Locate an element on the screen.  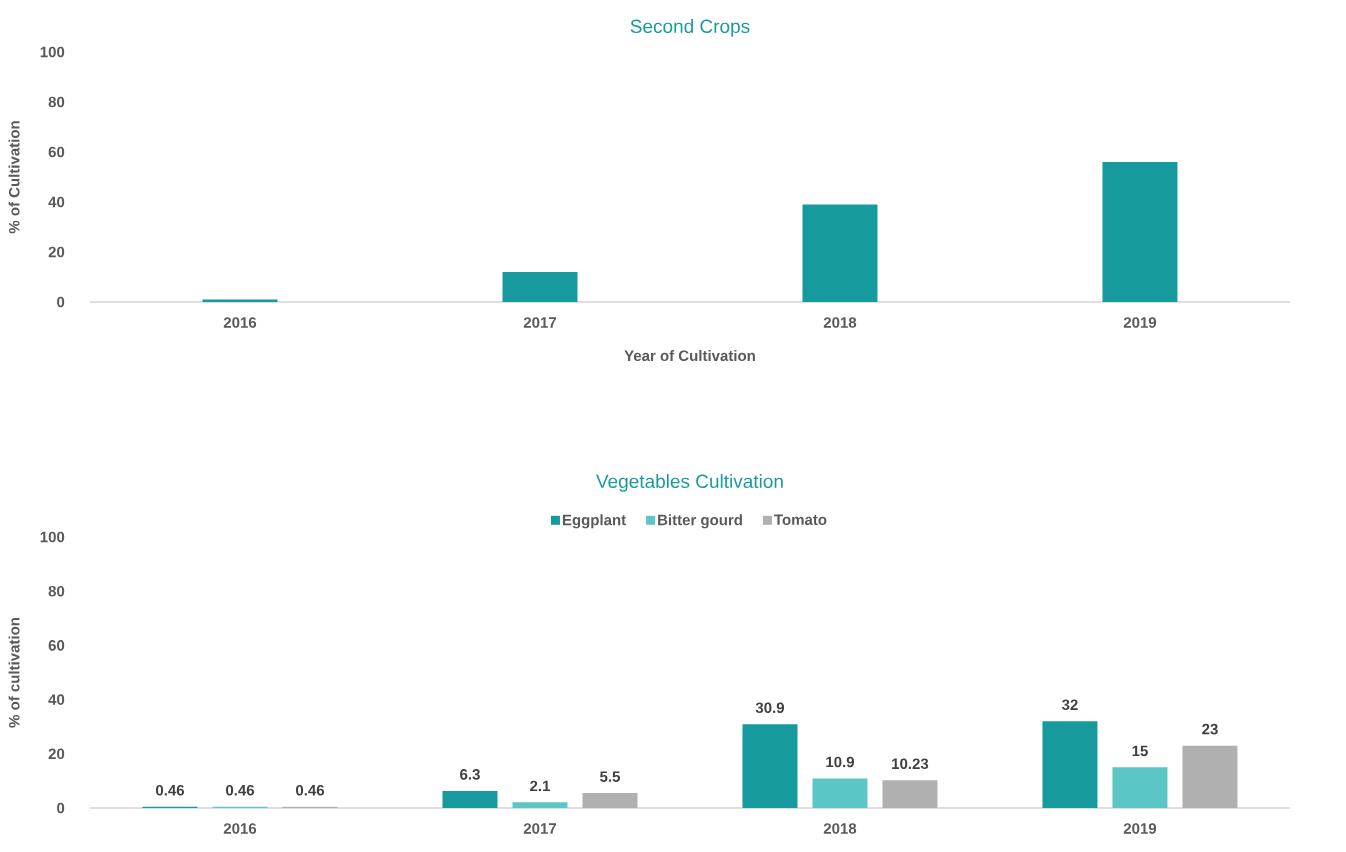
data-label: 6.3 is located at coordinates (470, 774).